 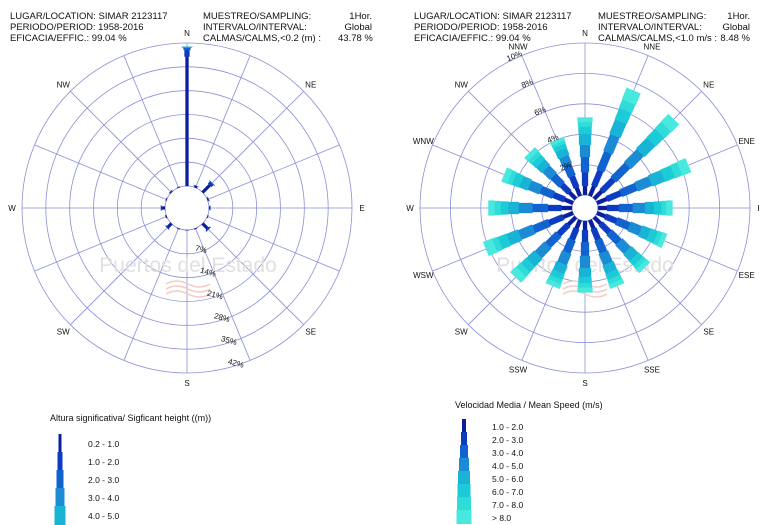 I want to click on direction-label-E: E, so click(x=758, y=208).